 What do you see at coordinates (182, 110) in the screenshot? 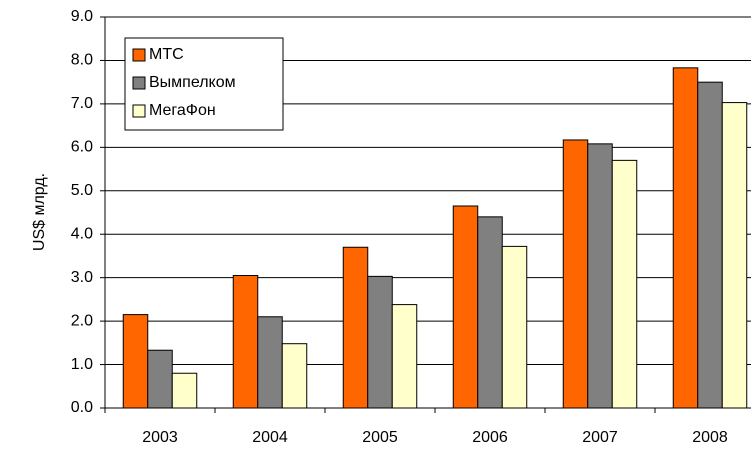
I see `legend-label: МегаФон` at bounding box center [182, 110].